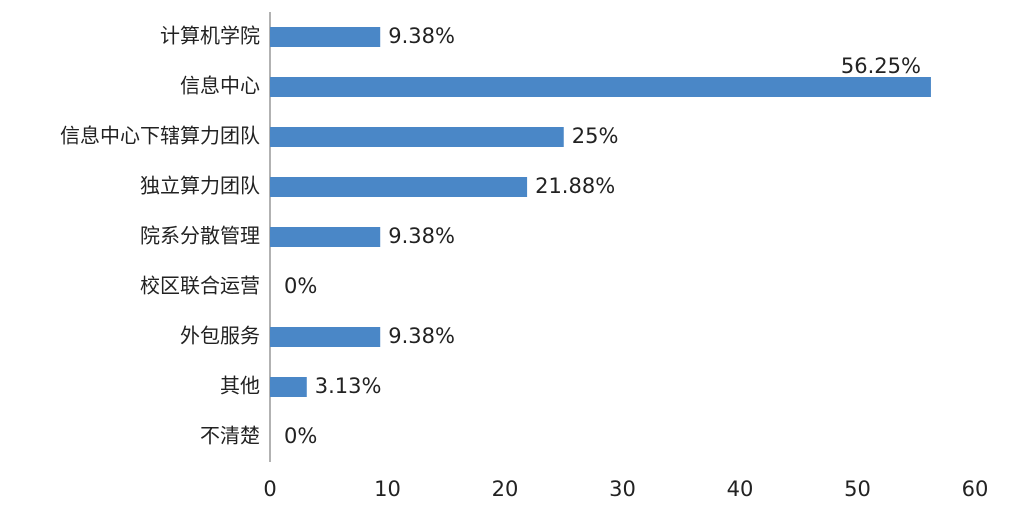 Image resolution: width=1024 pixels, height=513 pixels. What do you see at coordinates (975, 489) in the screenshot?
I see `x-tick-label: 60` at bounding box center [975, 489].